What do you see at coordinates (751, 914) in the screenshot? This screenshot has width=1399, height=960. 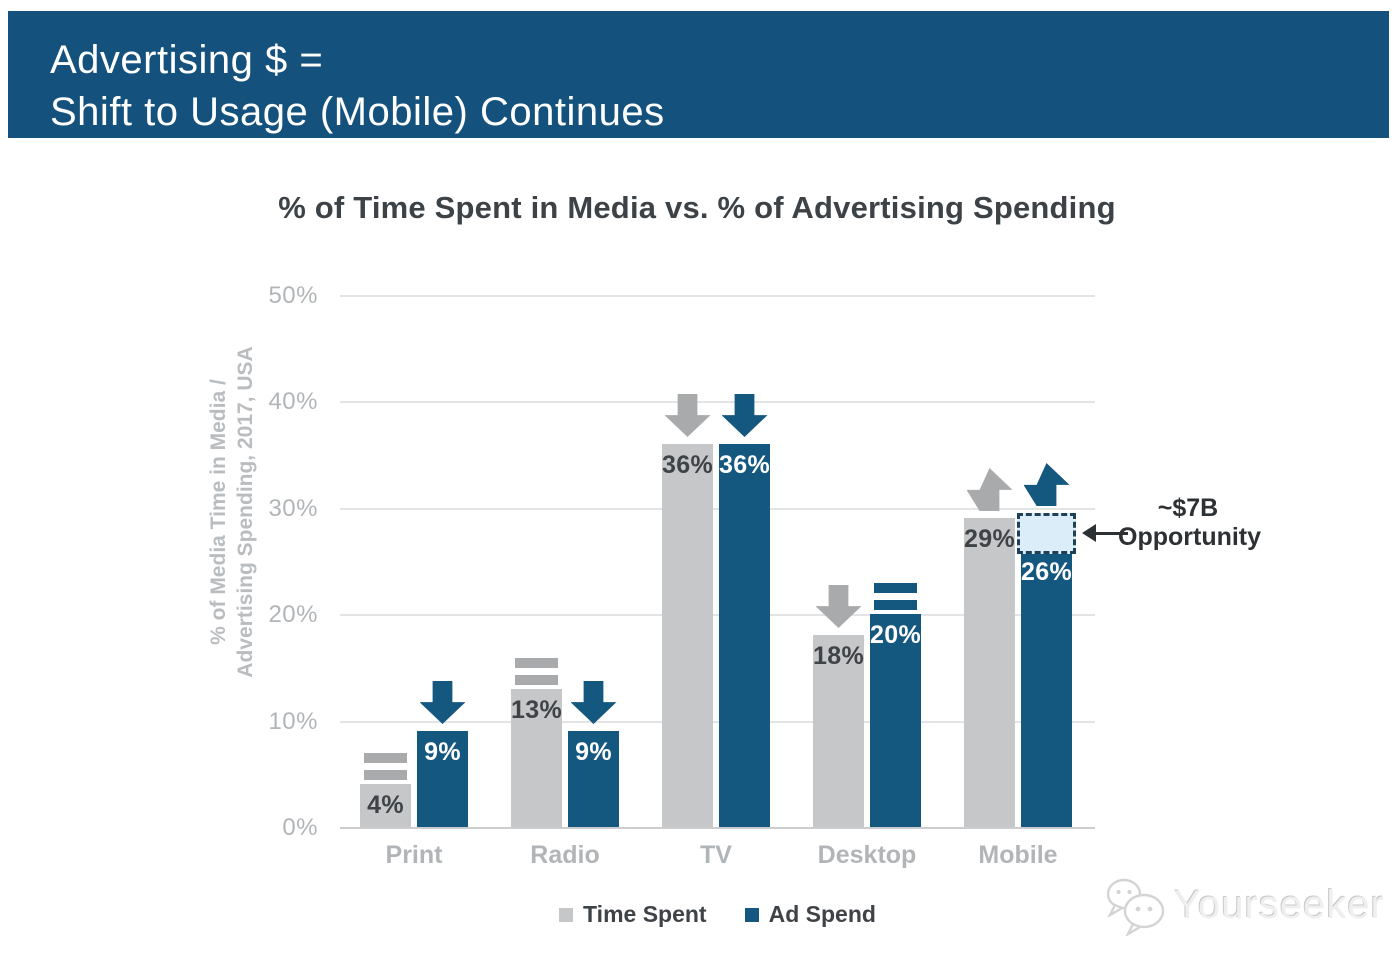 I see `ad-spend-swatch-icon` at bounding box center [751, 914].